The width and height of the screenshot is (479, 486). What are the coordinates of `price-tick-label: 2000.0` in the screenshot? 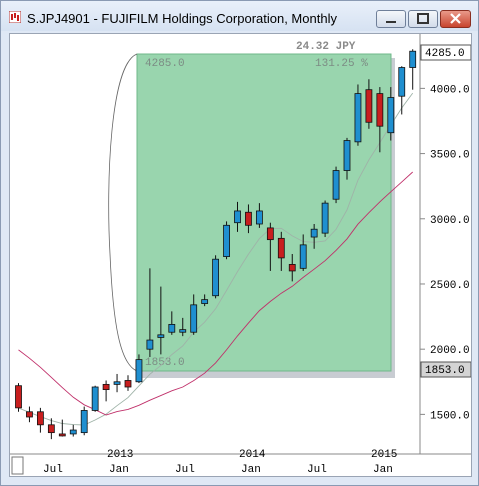 It's located at (450, 351).